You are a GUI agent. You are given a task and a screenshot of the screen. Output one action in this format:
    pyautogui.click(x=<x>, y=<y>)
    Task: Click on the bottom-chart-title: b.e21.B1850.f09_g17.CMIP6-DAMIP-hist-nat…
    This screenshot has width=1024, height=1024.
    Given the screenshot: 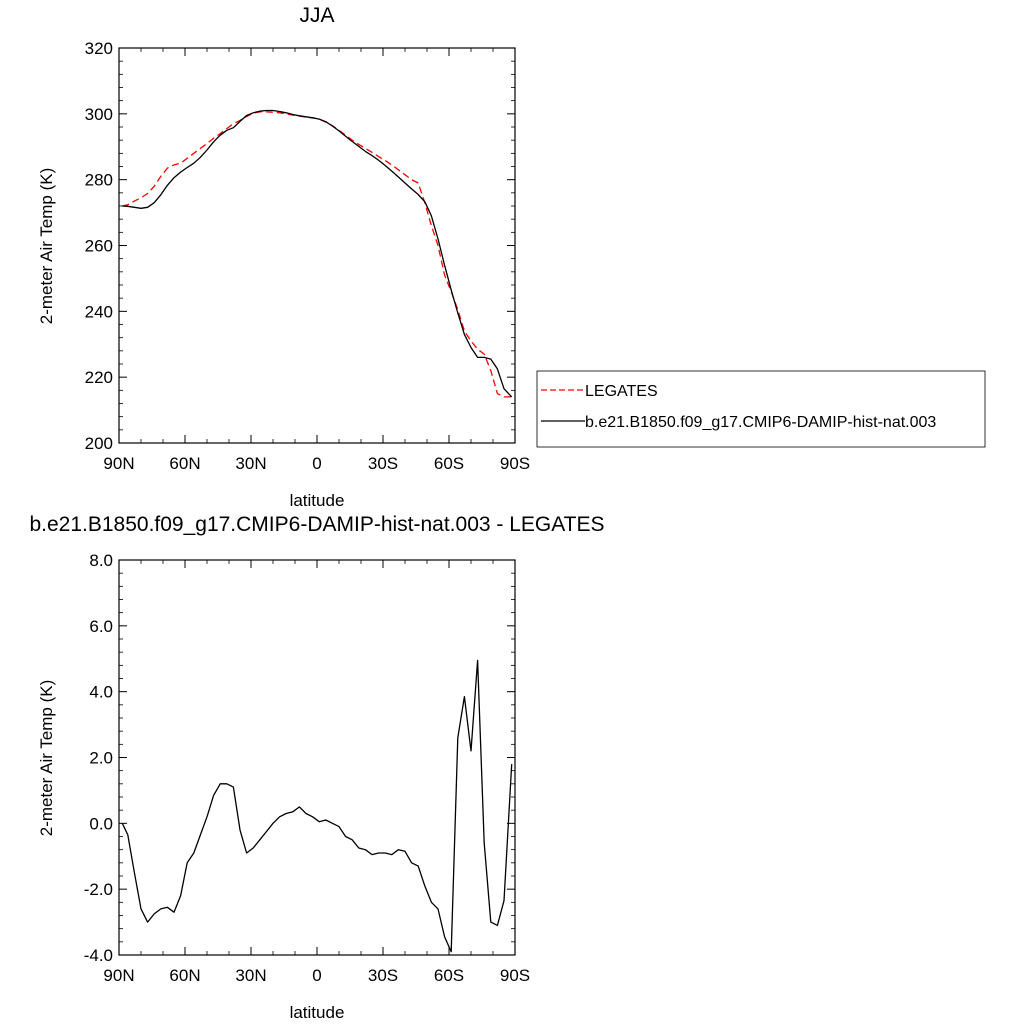 What is the action you would take?
    pyautogui.click(x=316, y=524)
    